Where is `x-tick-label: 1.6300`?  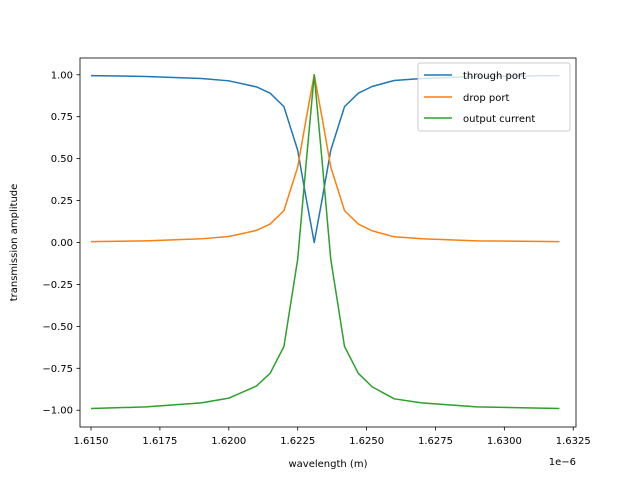
x-tick-label: 1.6300 is located at coordinates (504, 441).